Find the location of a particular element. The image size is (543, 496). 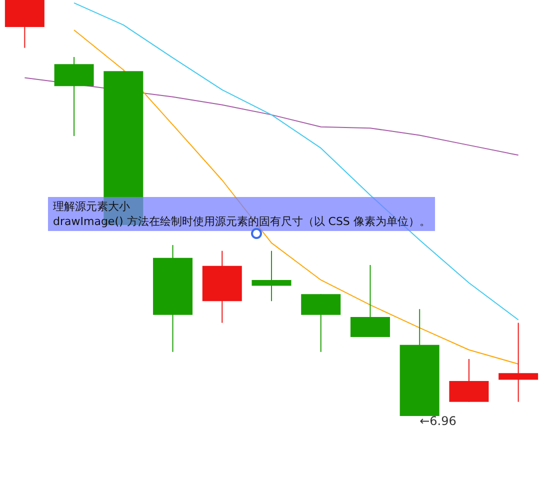

annotation: ←6.96 is located at coordinates (438, 421).